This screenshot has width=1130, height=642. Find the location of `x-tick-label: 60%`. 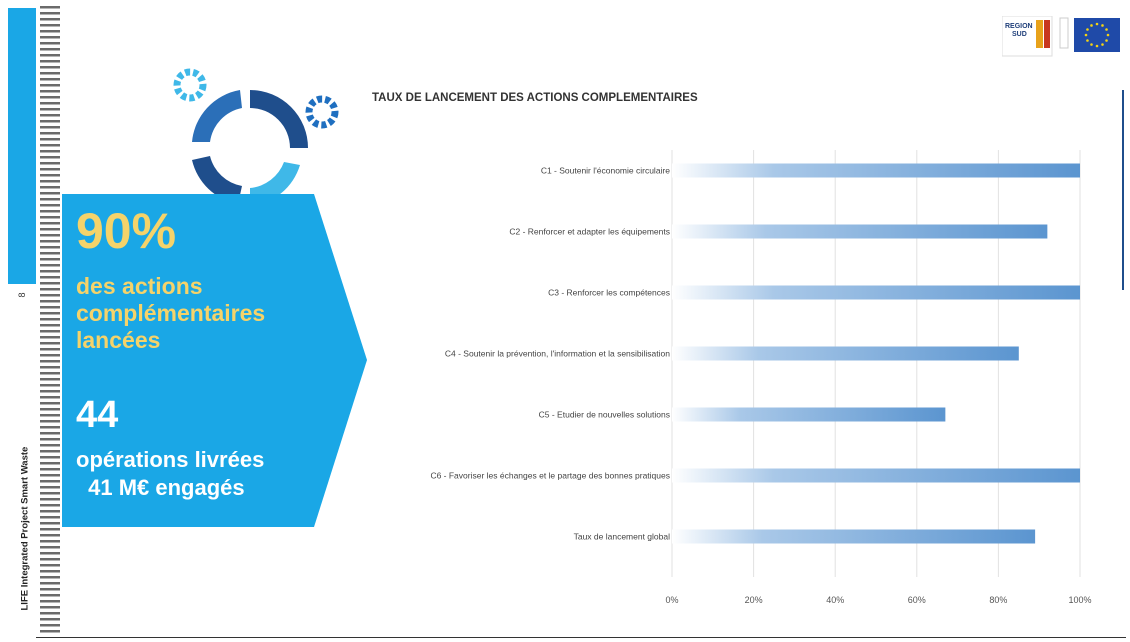

x-tick-label: 60% is located at coordinates (917, 600).